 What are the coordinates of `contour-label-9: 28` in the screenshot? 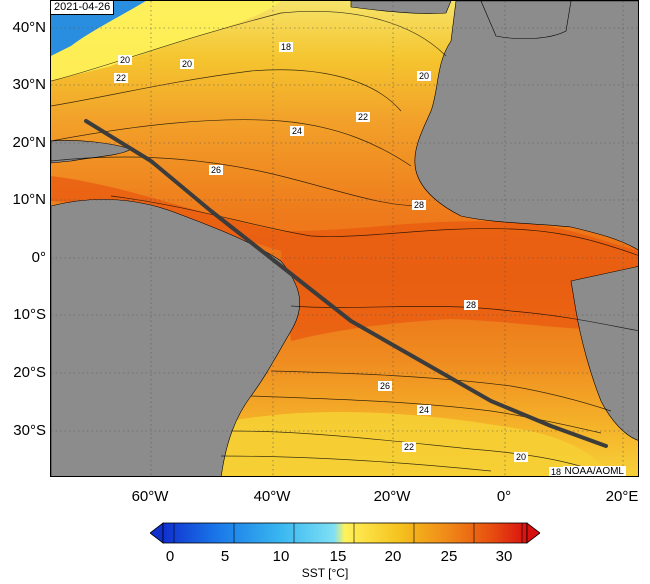 It's located at (419, 205).